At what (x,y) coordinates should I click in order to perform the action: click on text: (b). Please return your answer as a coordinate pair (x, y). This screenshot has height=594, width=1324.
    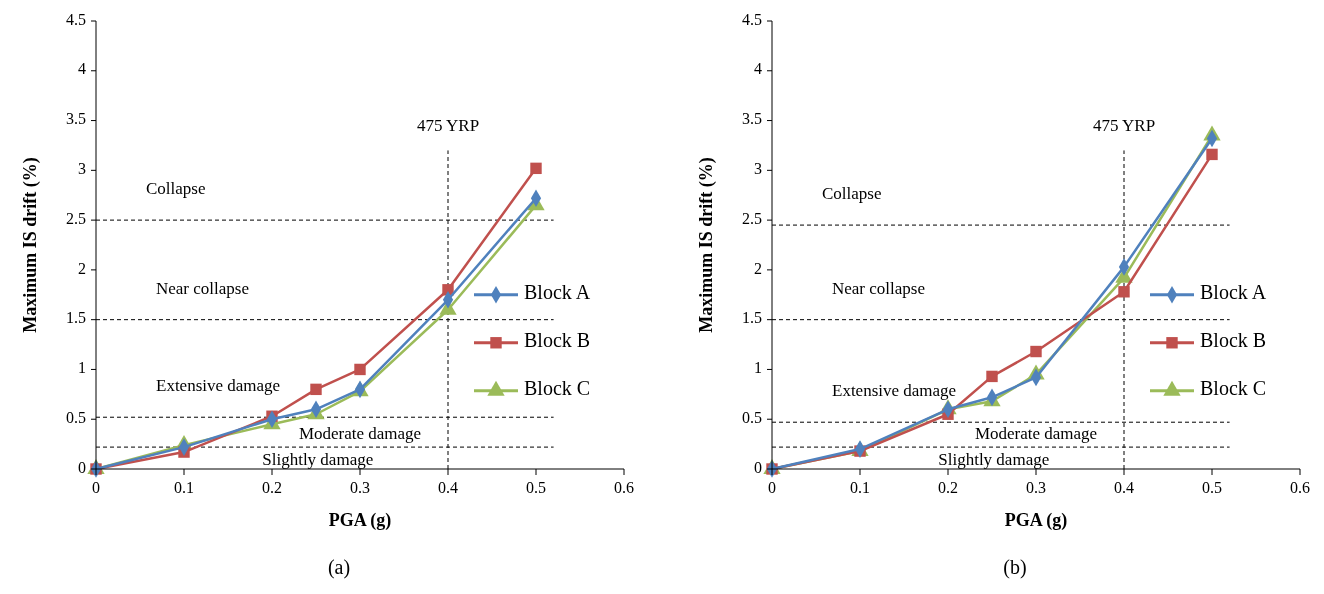
    Looking at the image, I should click on (1015, 567).